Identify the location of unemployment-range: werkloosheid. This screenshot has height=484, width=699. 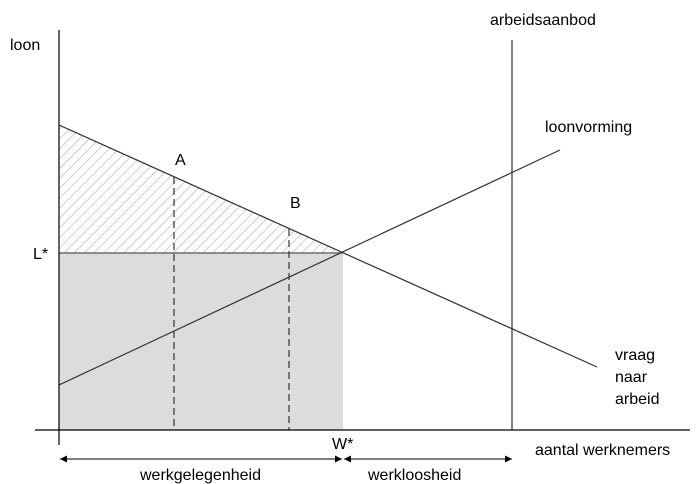
(414, 475).